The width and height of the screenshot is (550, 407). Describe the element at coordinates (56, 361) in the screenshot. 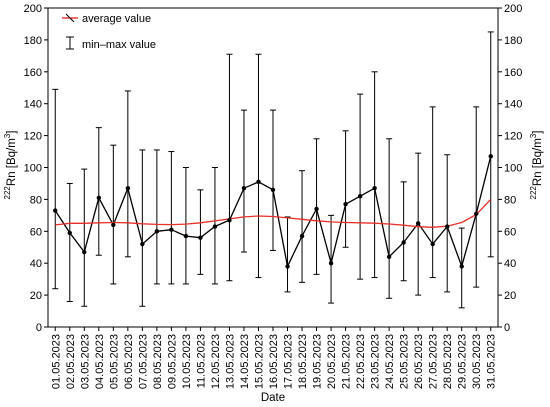

I see `x-tick-label: 01.05.2023` at that location.